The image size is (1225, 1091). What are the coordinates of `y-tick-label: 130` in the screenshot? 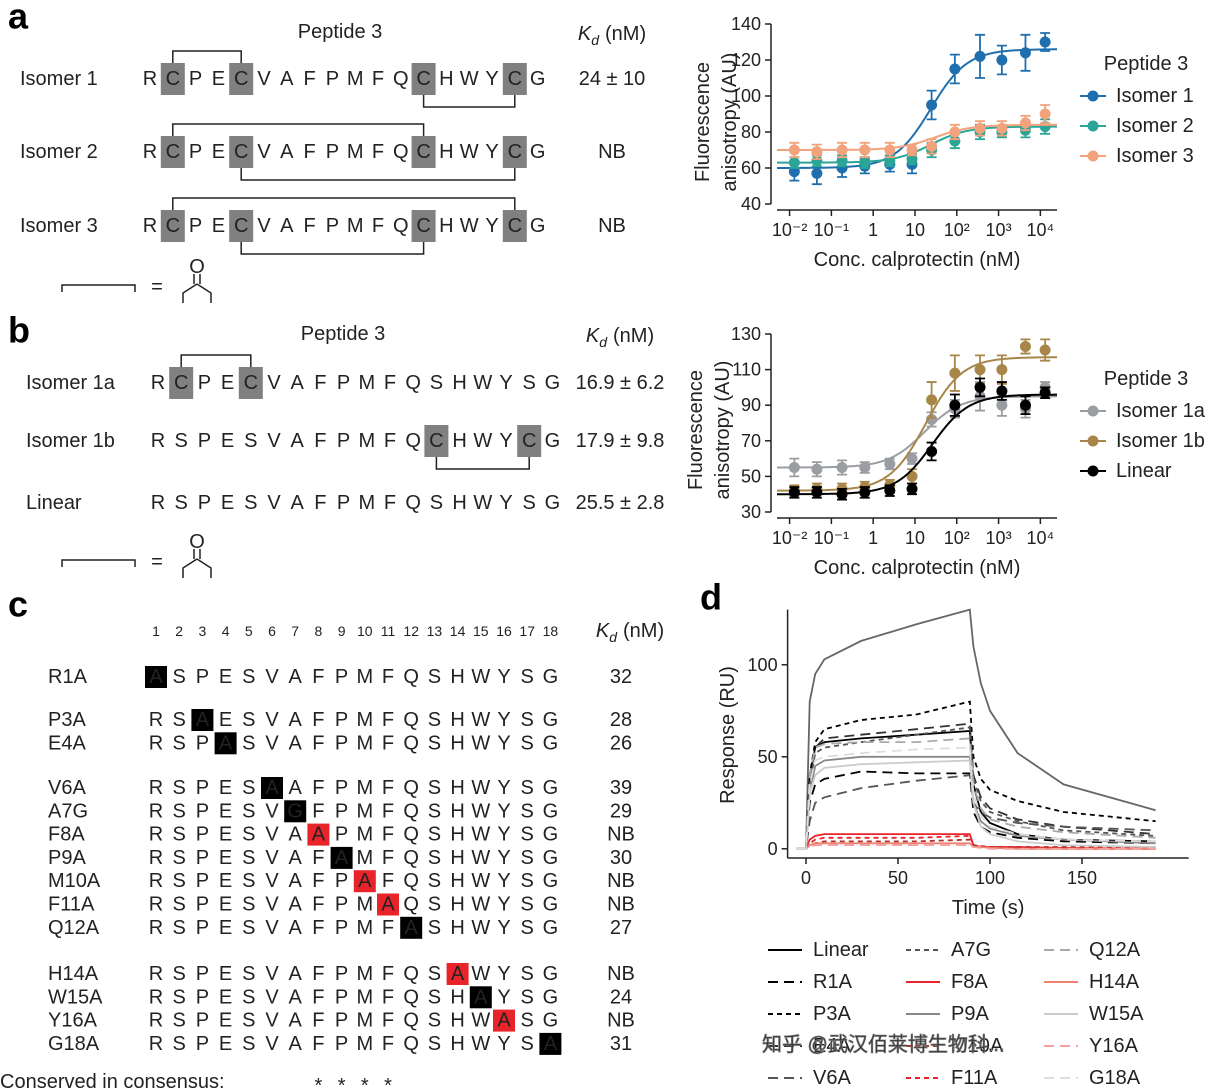 It's located at (746, 334).